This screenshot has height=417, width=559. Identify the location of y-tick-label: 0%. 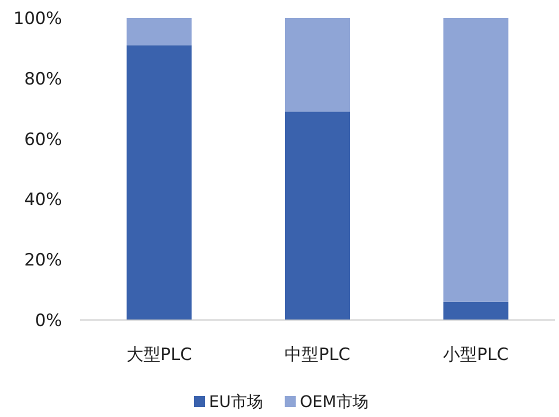
(48, 321).